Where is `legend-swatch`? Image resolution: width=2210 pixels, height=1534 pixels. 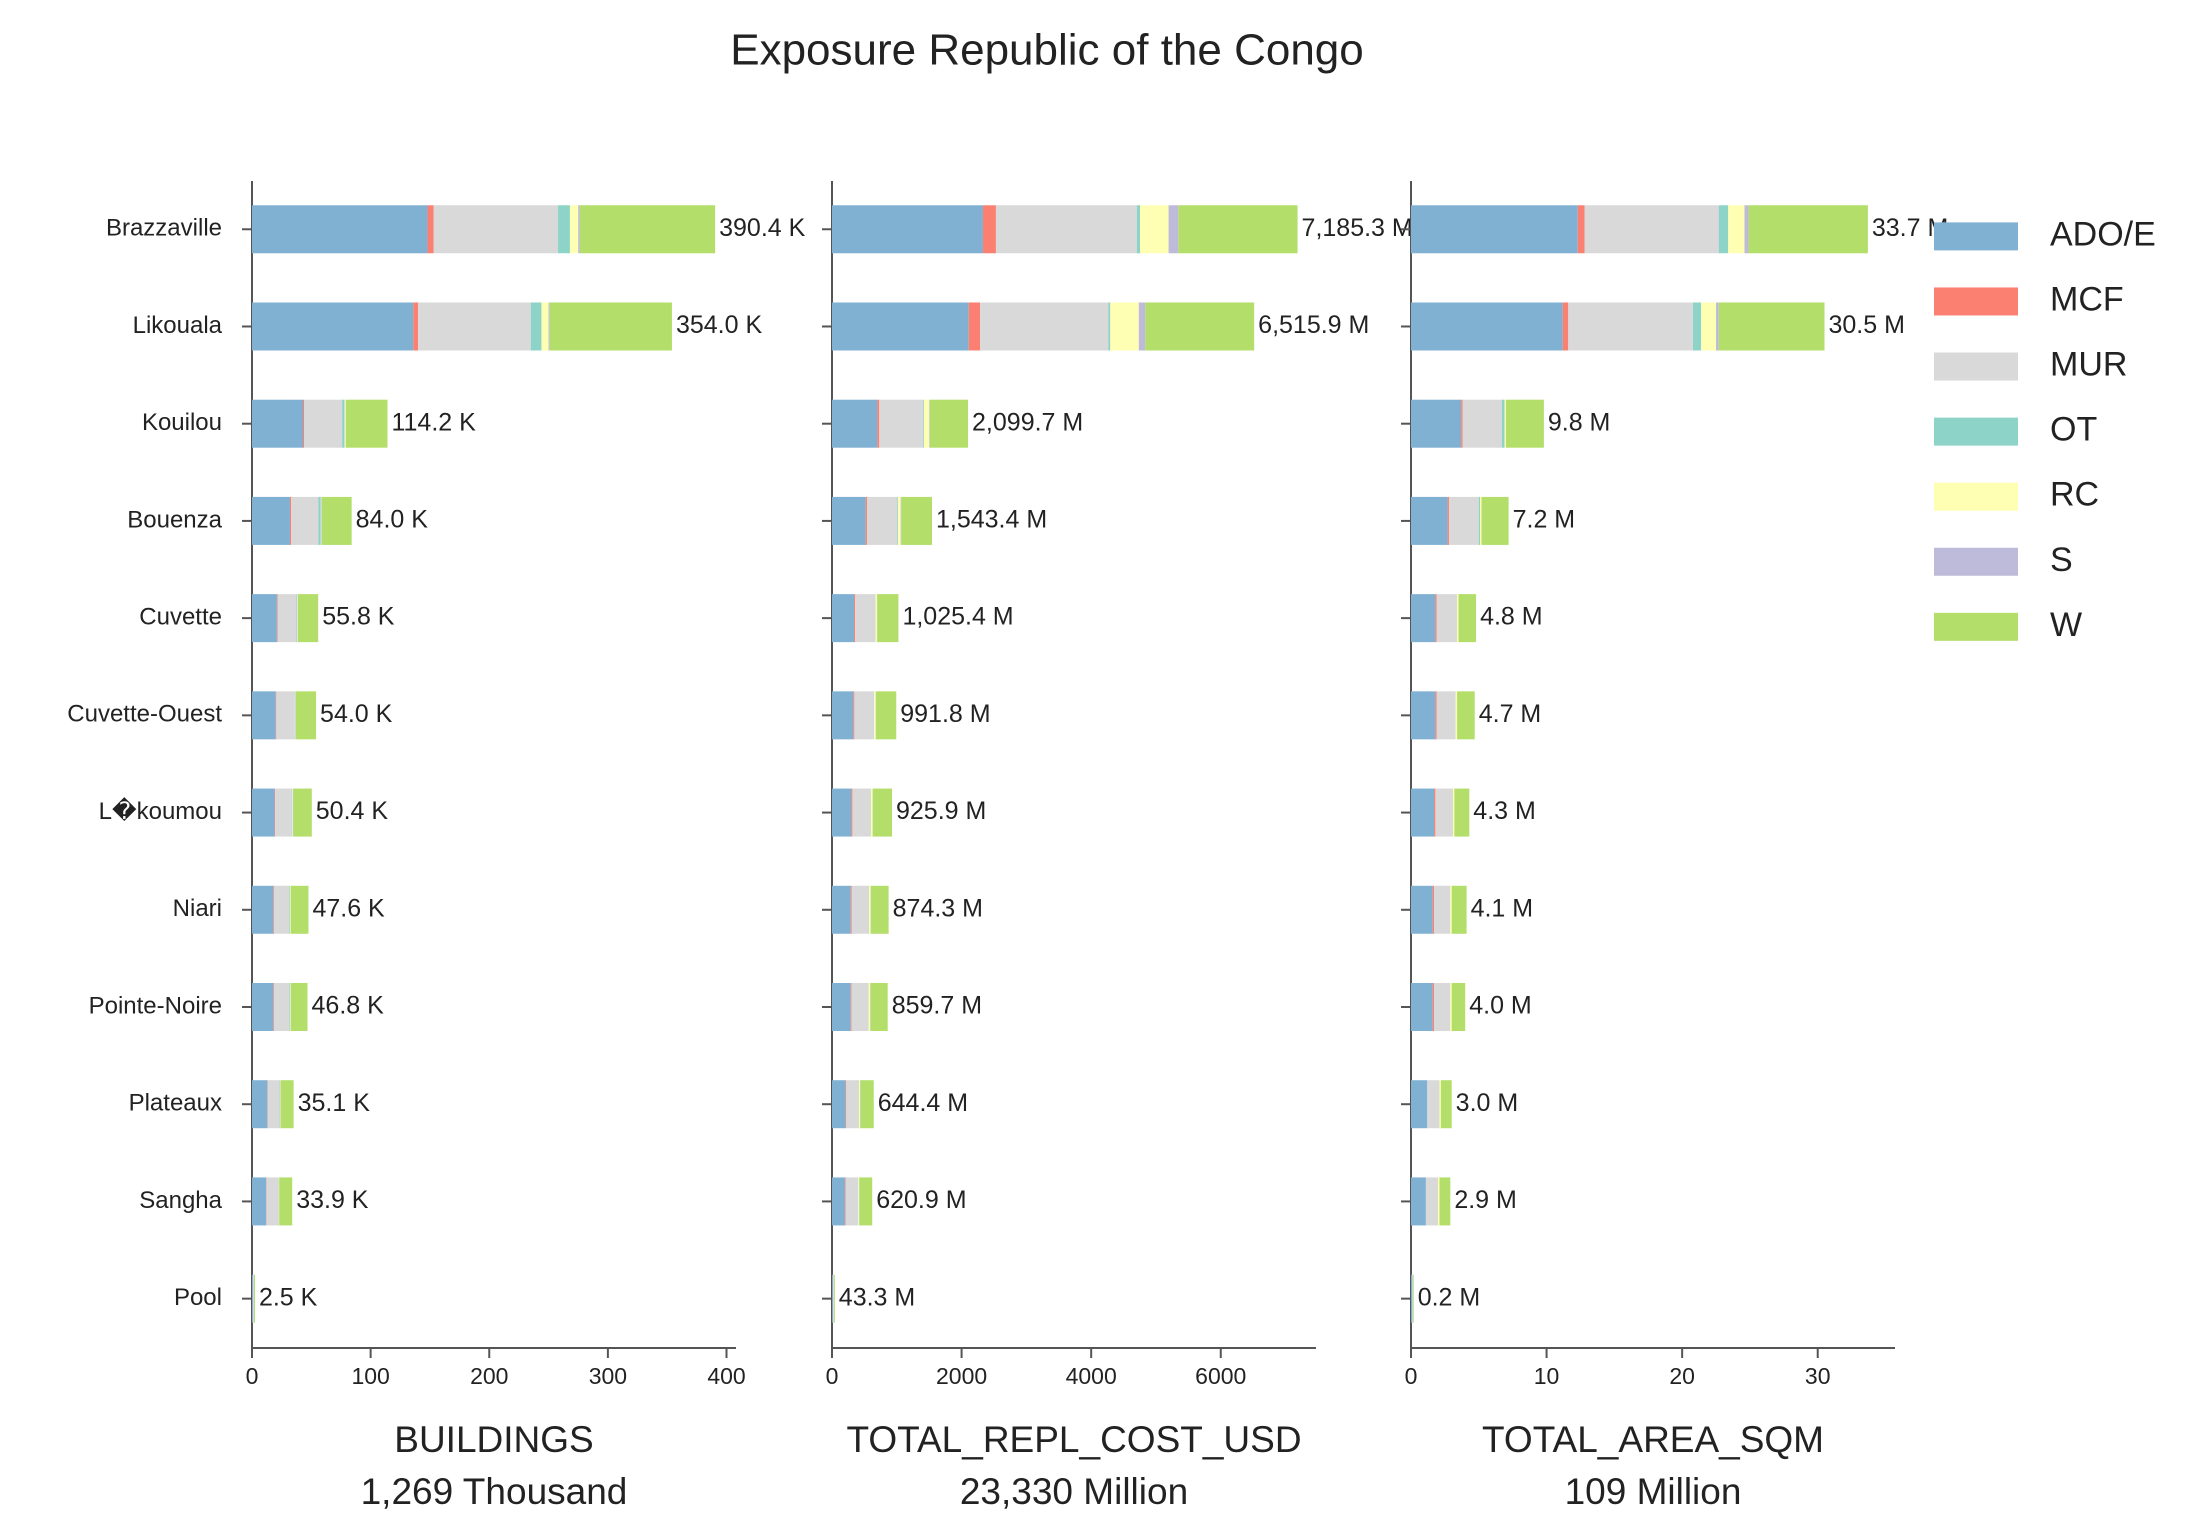 legend-swatch is located at coordinates (1976, 561).